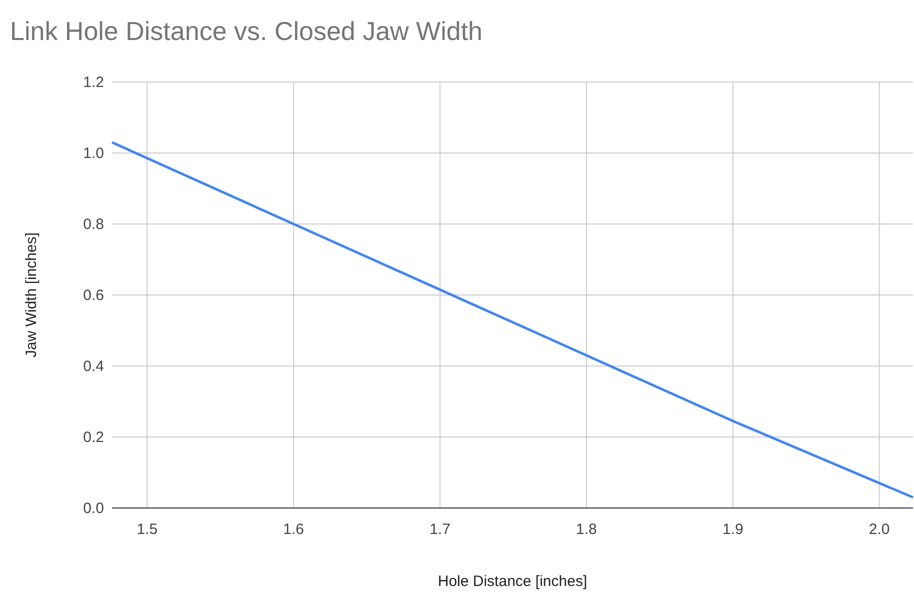  What do you see at coordinates (246, 31) in the screenshot?
I see `chart-title: Link Hole Distance vs. Closed Jaw Width` at bounding box center [246, 31].